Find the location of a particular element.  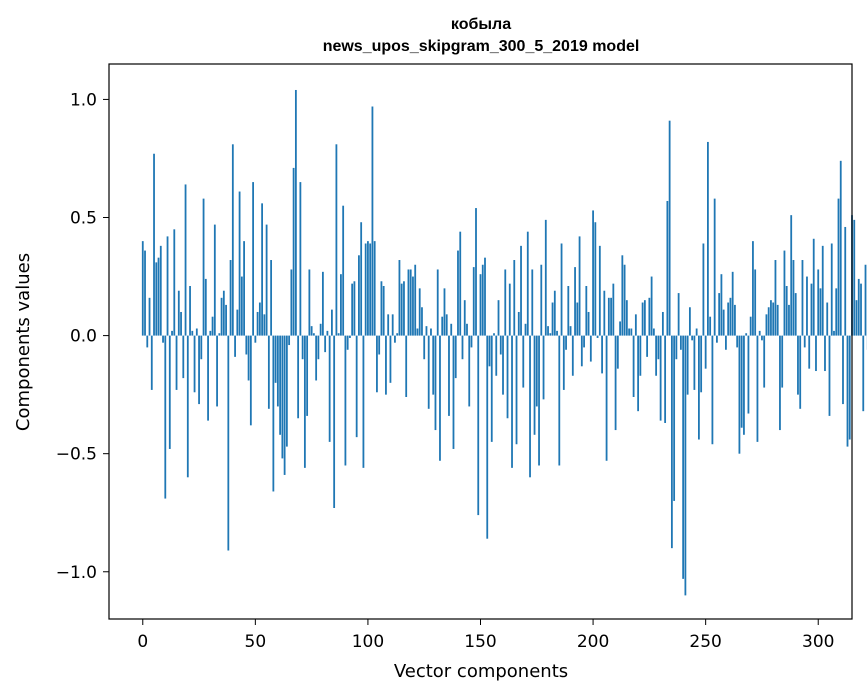

x-axis-label: Vector components is located at coordinates (481, 671).